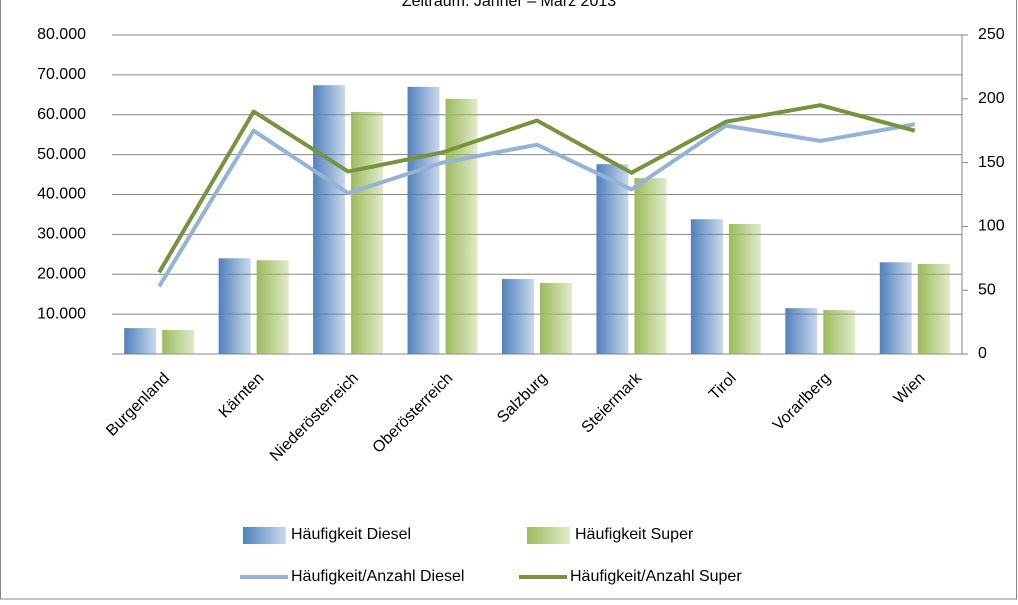 This screenshot has width=1018, height=605. Describe the element at coordinates (991, 98) in the screenshot. I see `y2-tick-label: 200` at that location.